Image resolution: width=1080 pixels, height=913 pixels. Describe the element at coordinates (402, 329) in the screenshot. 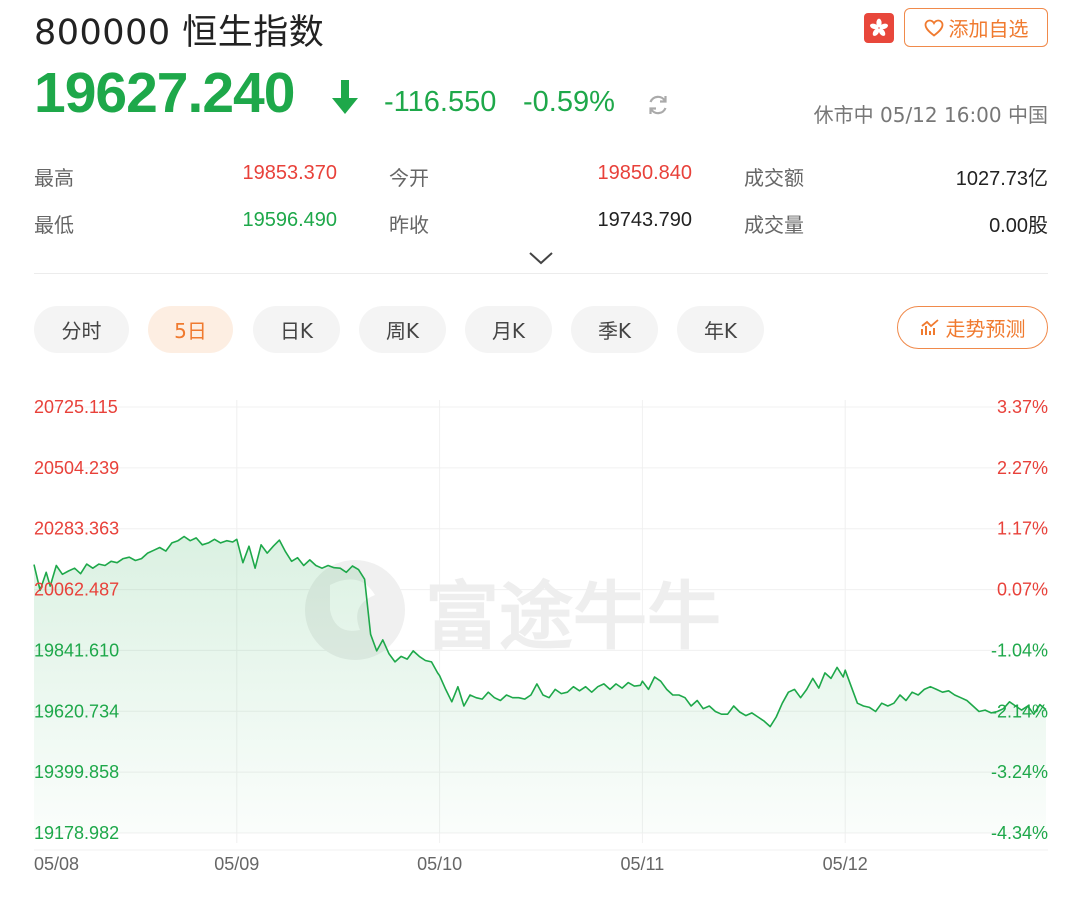

I see `tab-weekly-k: 周K` at that location.